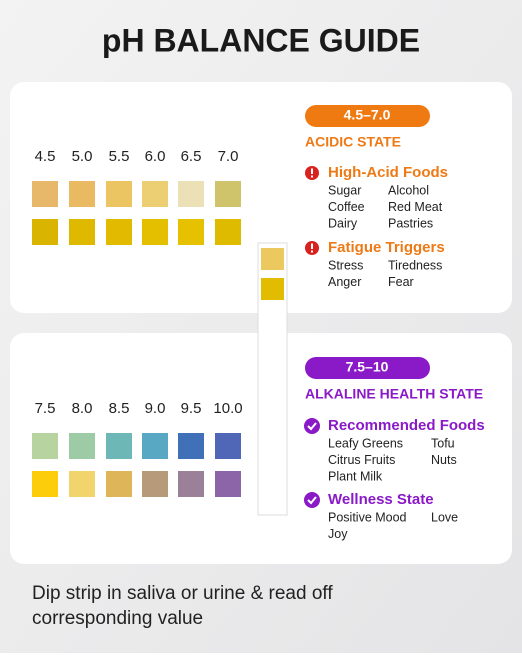 The image size is (522, 658). I want to click on test-strip, so click(272, 379).